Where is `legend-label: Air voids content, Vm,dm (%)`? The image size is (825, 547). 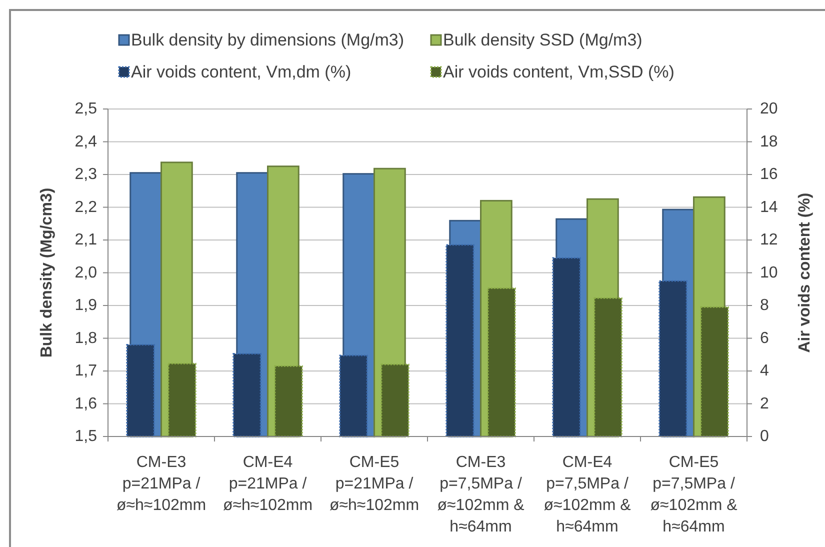
legend-label: Air voids content, Vm,dm (%) is located at coordinates (241, 72).